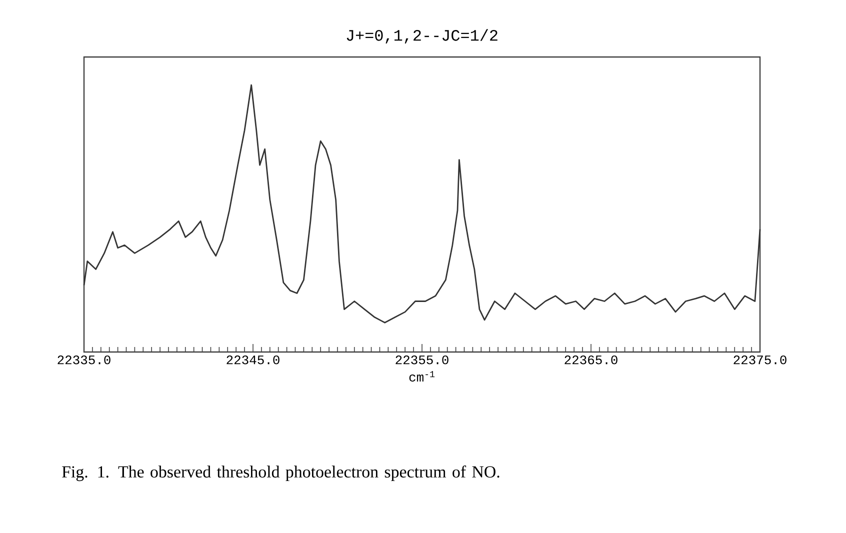 The width and height of the screenshot is (846, 533). Describe the element at coordinates (422, 359) in the screenshot. I see `x-tick-label: 22355.0` at that location.